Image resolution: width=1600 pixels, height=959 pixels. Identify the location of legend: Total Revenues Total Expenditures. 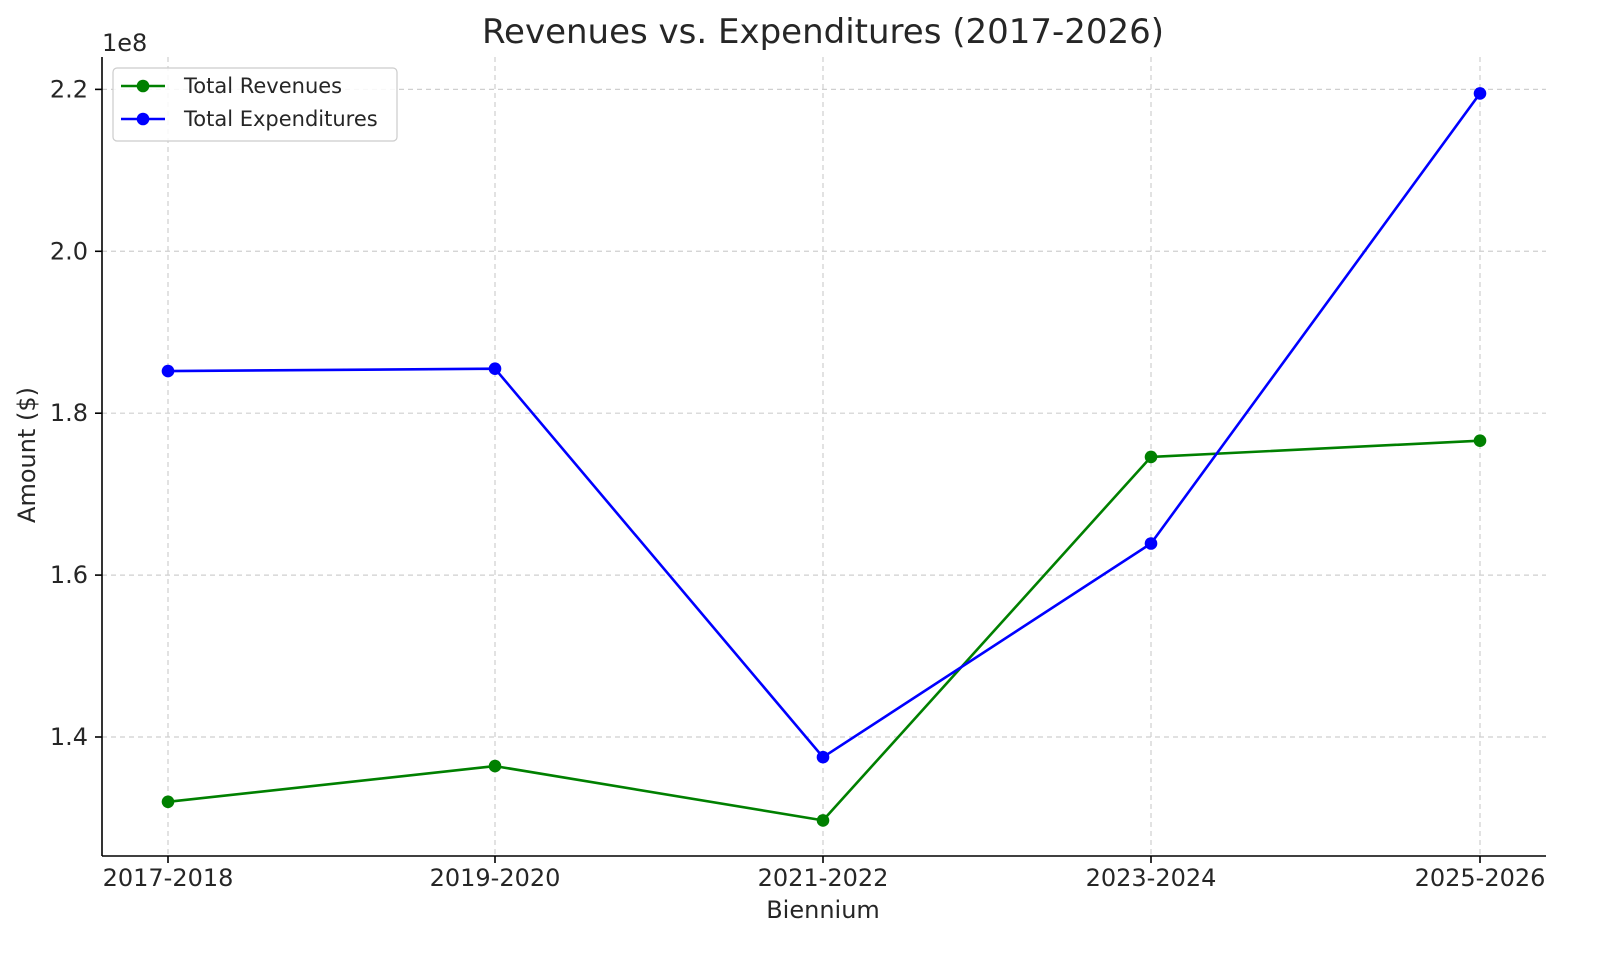
(255, 104).